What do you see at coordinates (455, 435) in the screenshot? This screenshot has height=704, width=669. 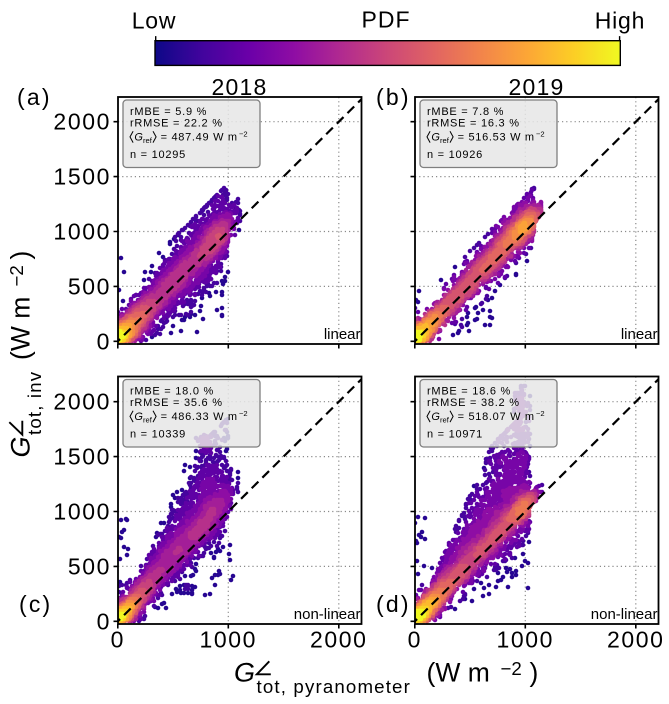 I see `svg-text: n = 10971` at bounding box center [455, 435].